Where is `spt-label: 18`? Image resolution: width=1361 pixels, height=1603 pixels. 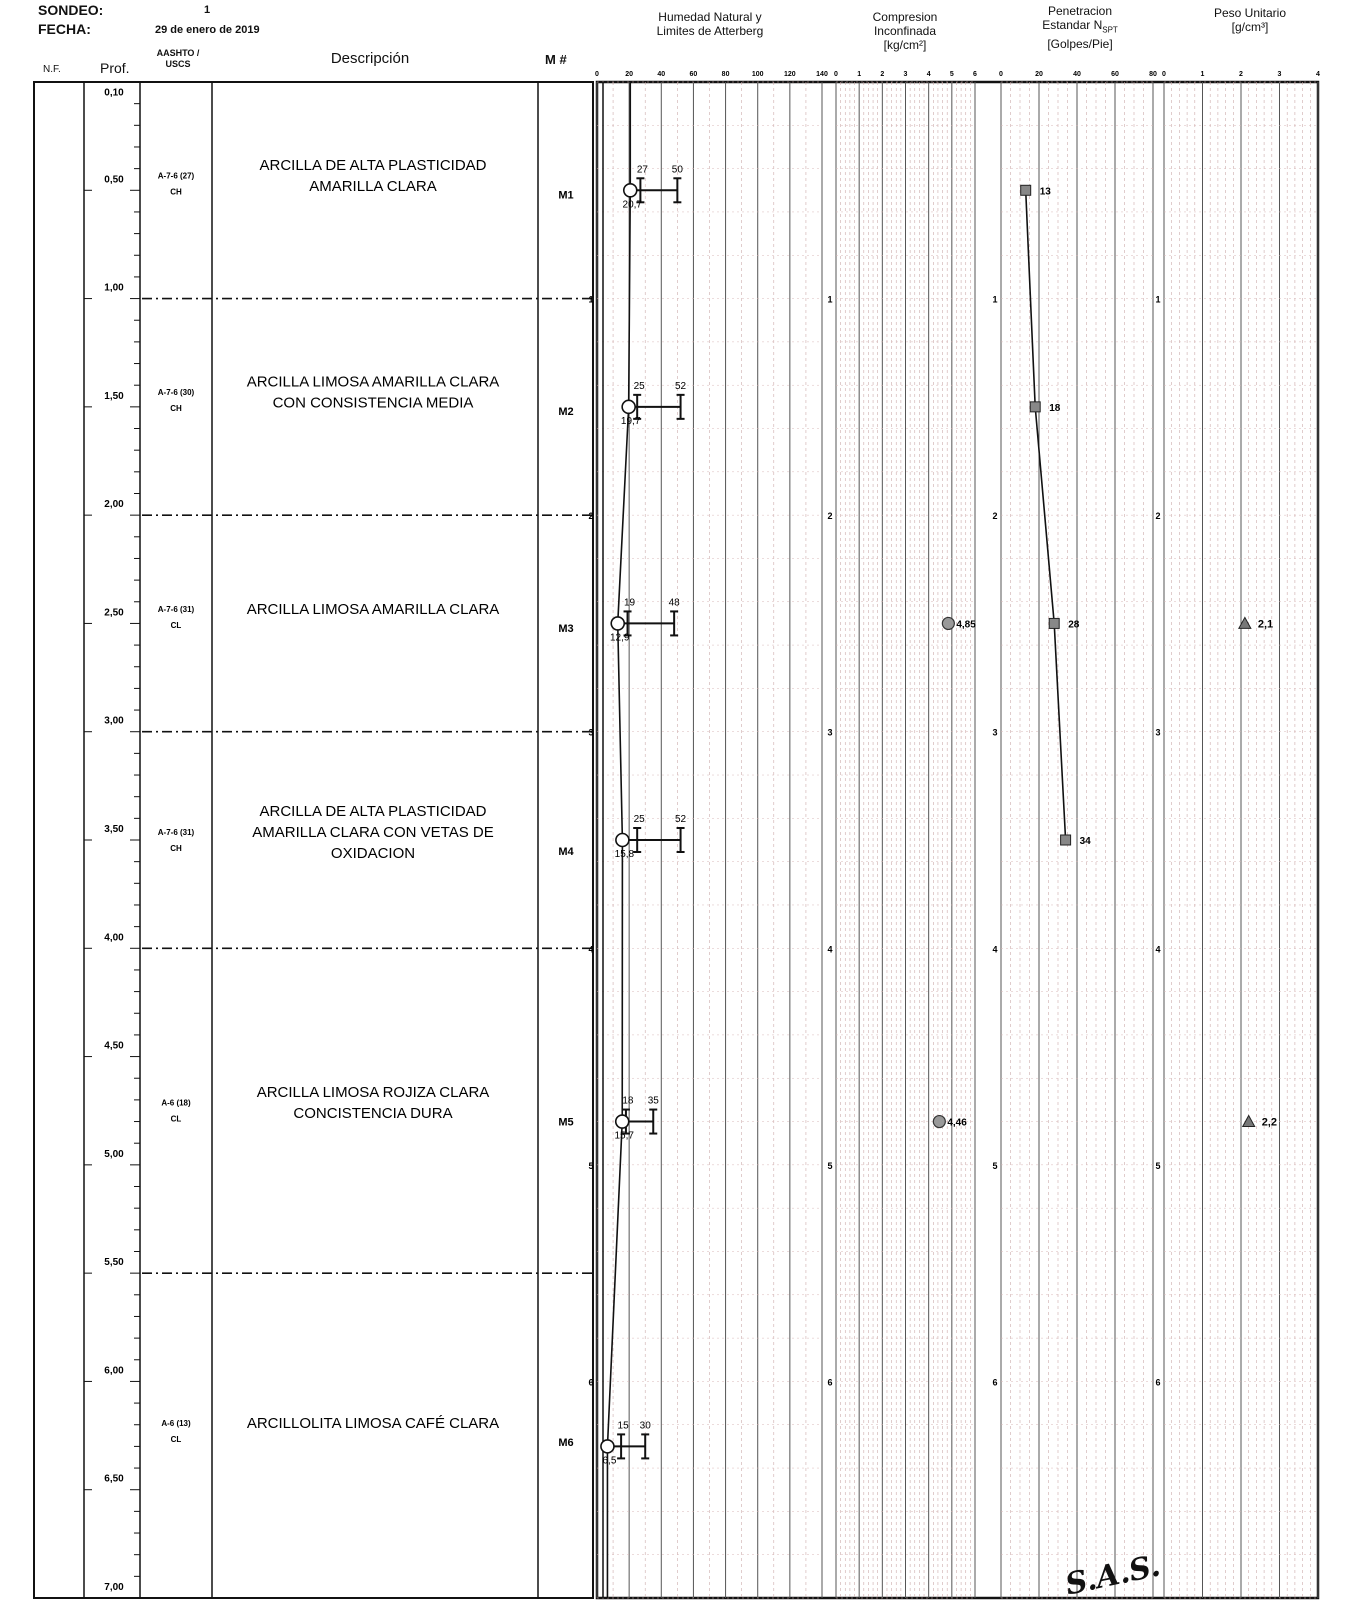
spt-label: 18 is located at coordinates (1055, 408).